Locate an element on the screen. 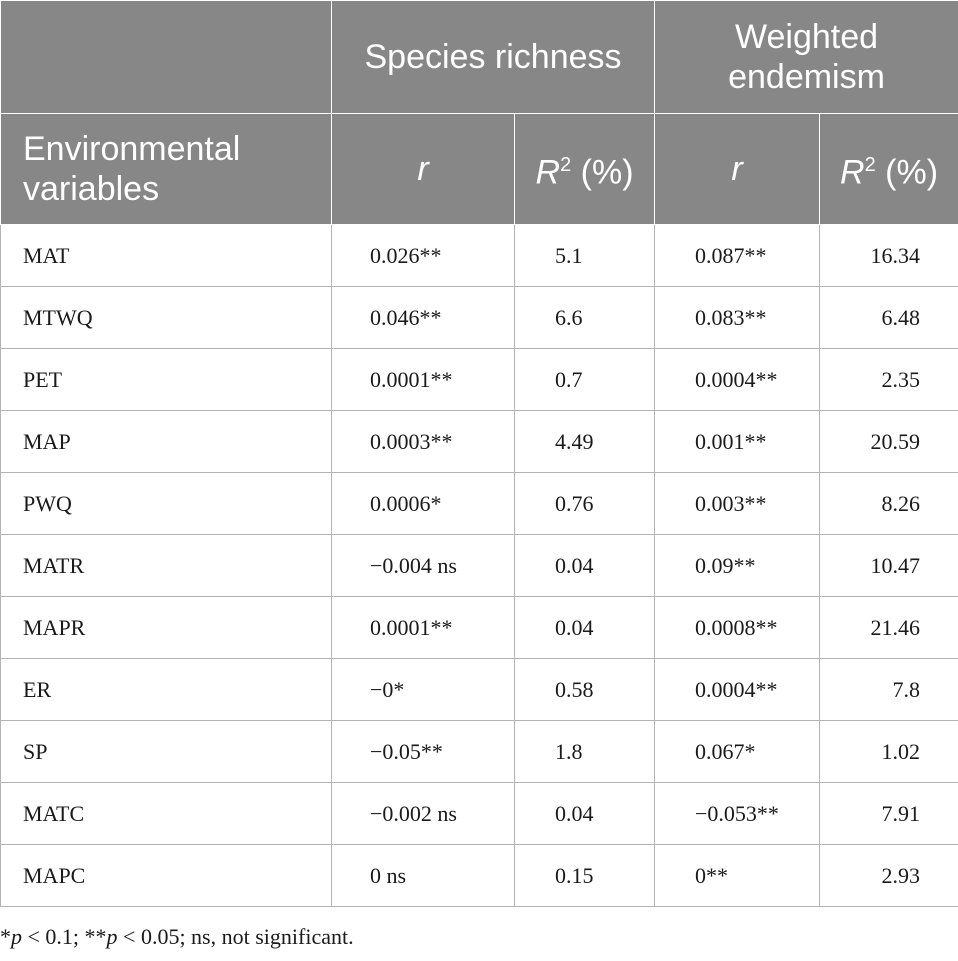  r2-species-cell-value: 6.6 is located at coordinates (569, 317).